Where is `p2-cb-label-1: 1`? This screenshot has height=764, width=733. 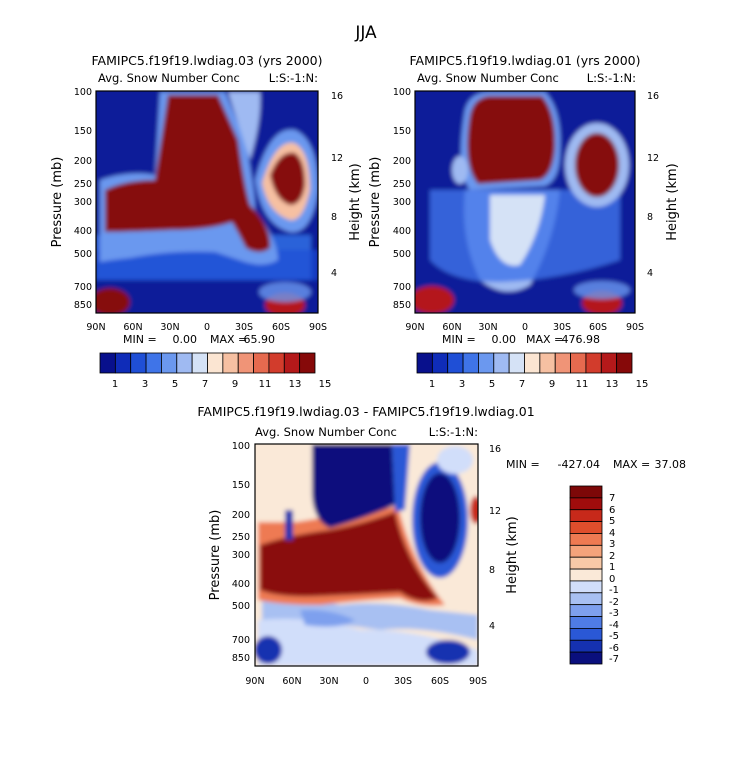
p2-cb-label-1: 1 is located at coordinates (432, 384).